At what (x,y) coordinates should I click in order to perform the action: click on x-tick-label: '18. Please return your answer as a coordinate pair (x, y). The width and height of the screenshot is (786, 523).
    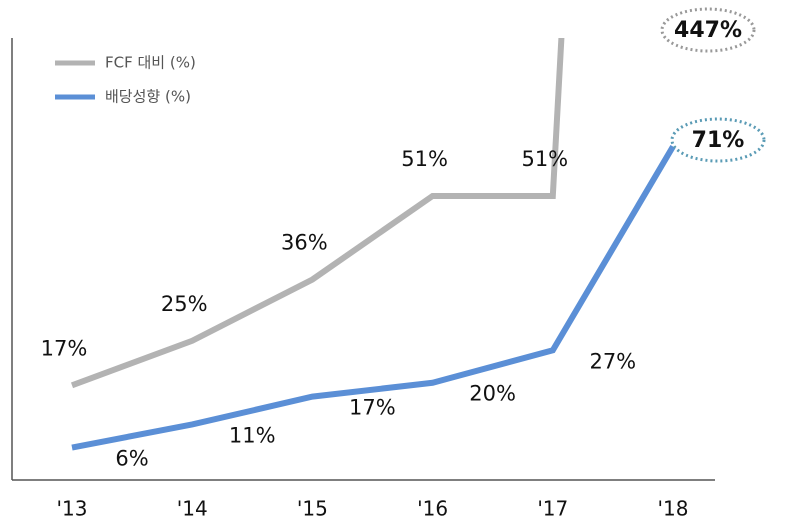
    Looking at the image, I should click on (673, 509).